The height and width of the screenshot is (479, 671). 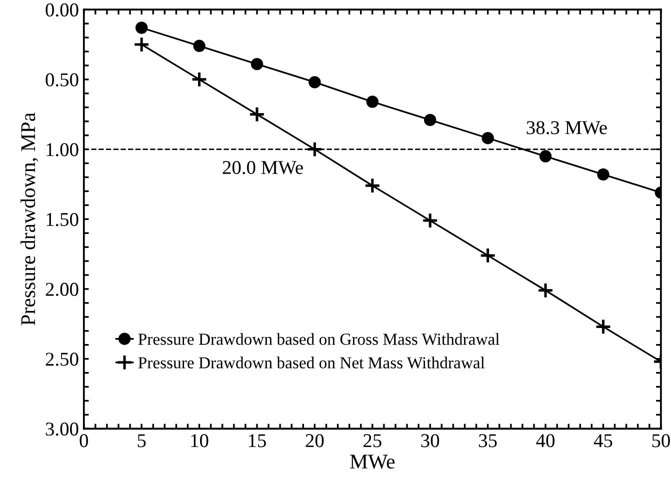 I want to click on x-tick-label: 45, so click(x=603, y=441).